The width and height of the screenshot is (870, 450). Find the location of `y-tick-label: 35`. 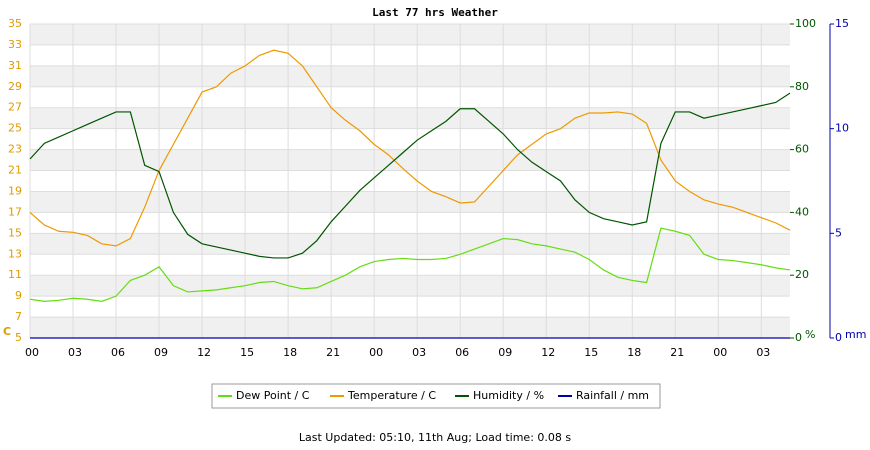

y-tick-label: 35 is located at coordinates (15, 23).